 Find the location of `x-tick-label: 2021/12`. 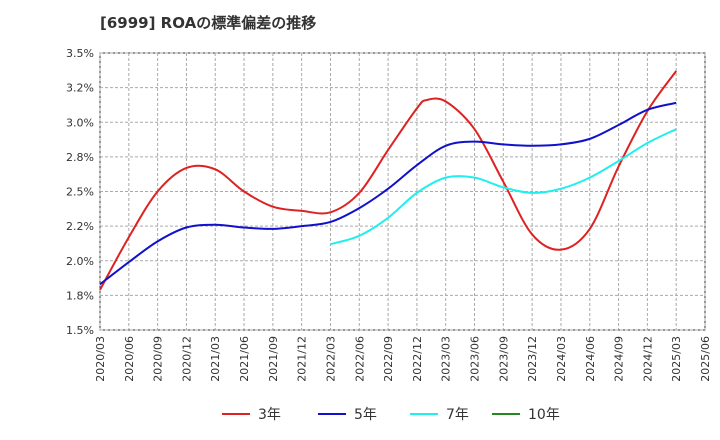

x-tick-label: 2021/12 is located at coordinates (302, 359).